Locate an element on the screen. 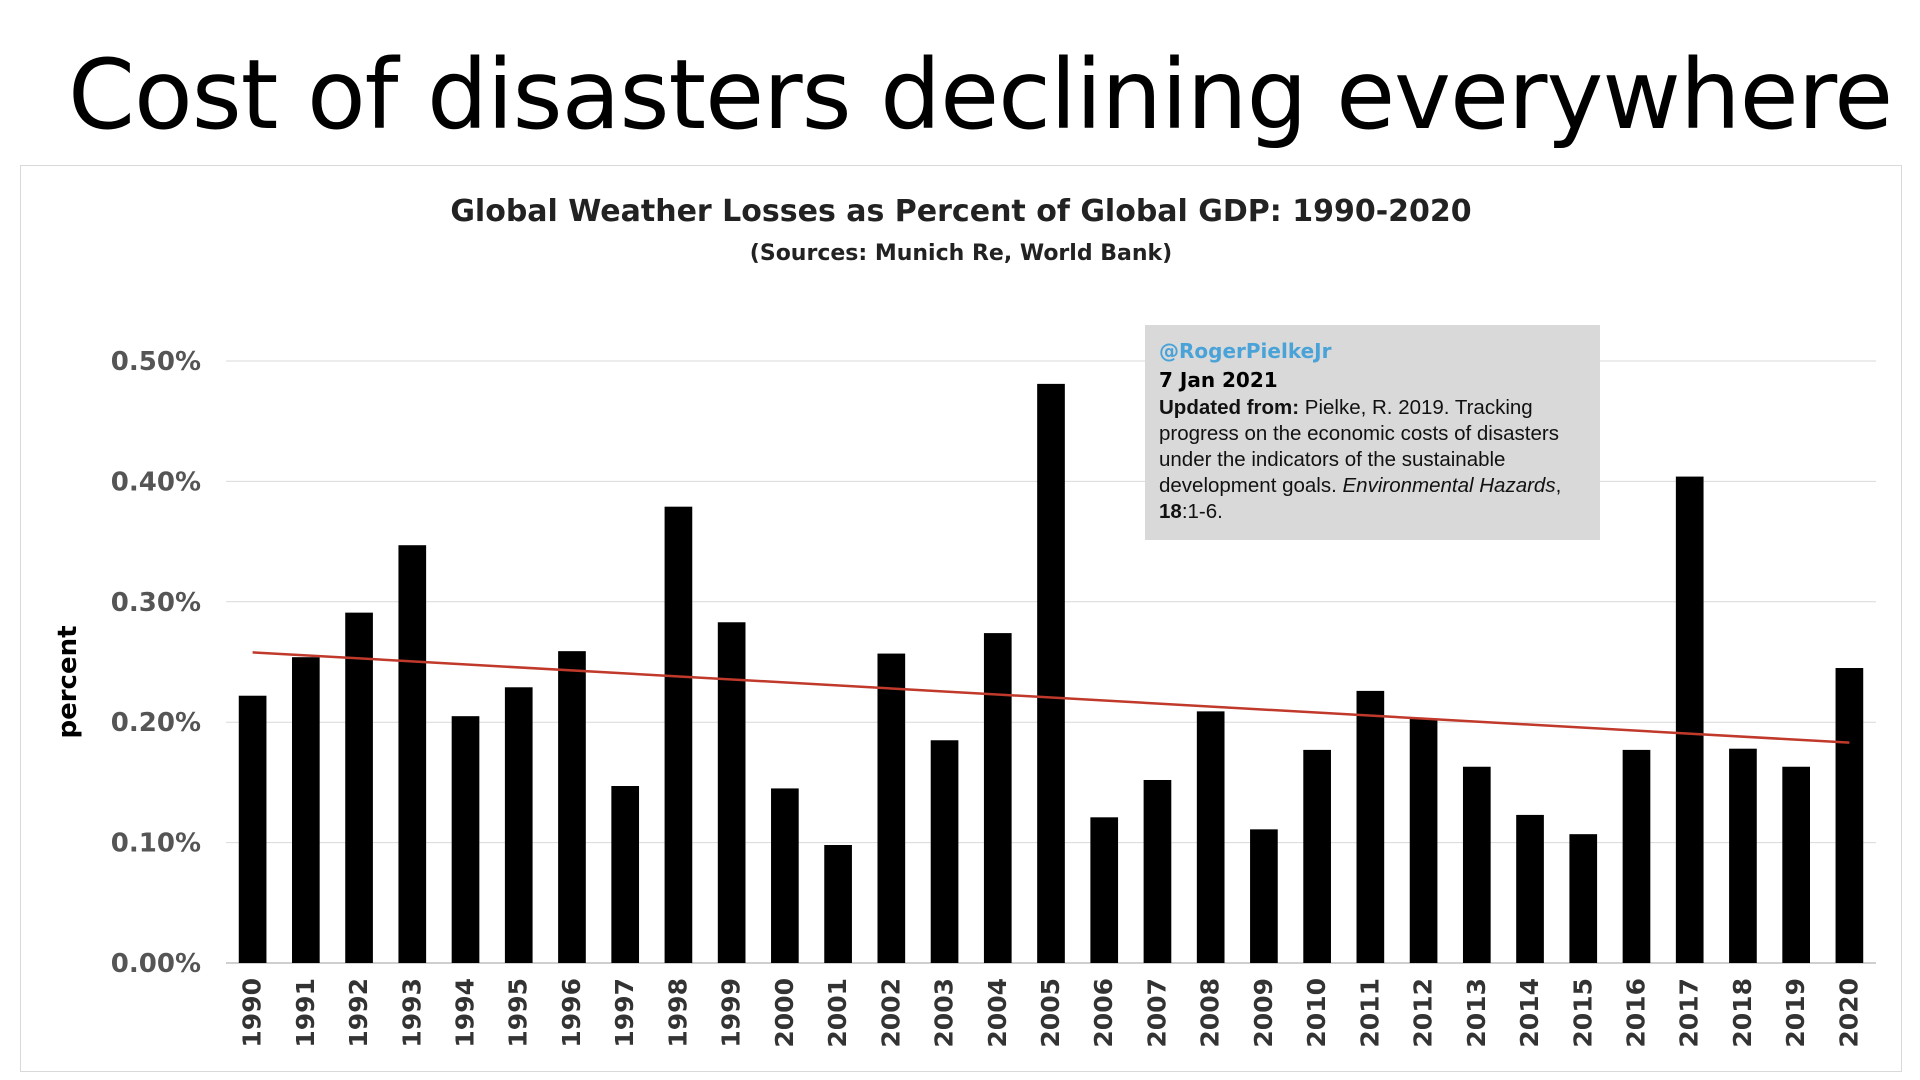 The height and width of the screenshot is (1080, 1920). x-tick-label: 2017 is located at coordinates (1689, 1013).